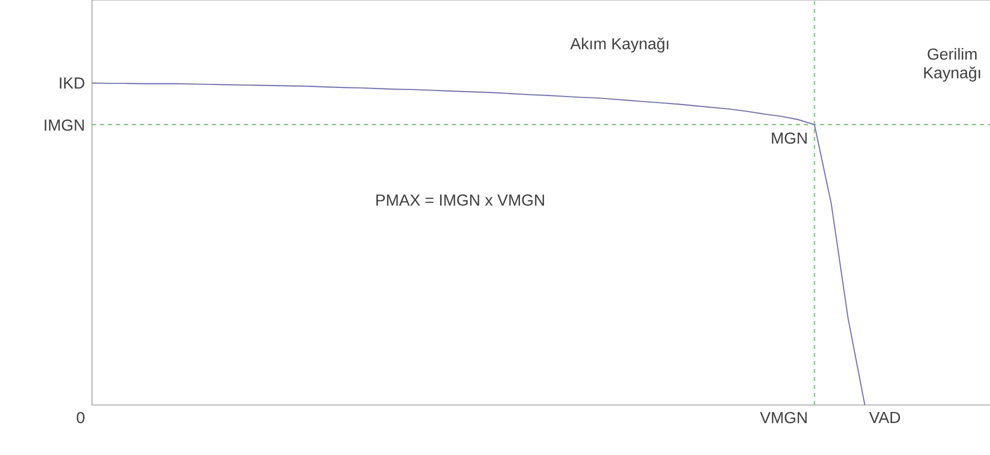  What do you see at coordinates (80, 418) in the screenshot?
I see `text: 0` at bounding box center [80, 418].